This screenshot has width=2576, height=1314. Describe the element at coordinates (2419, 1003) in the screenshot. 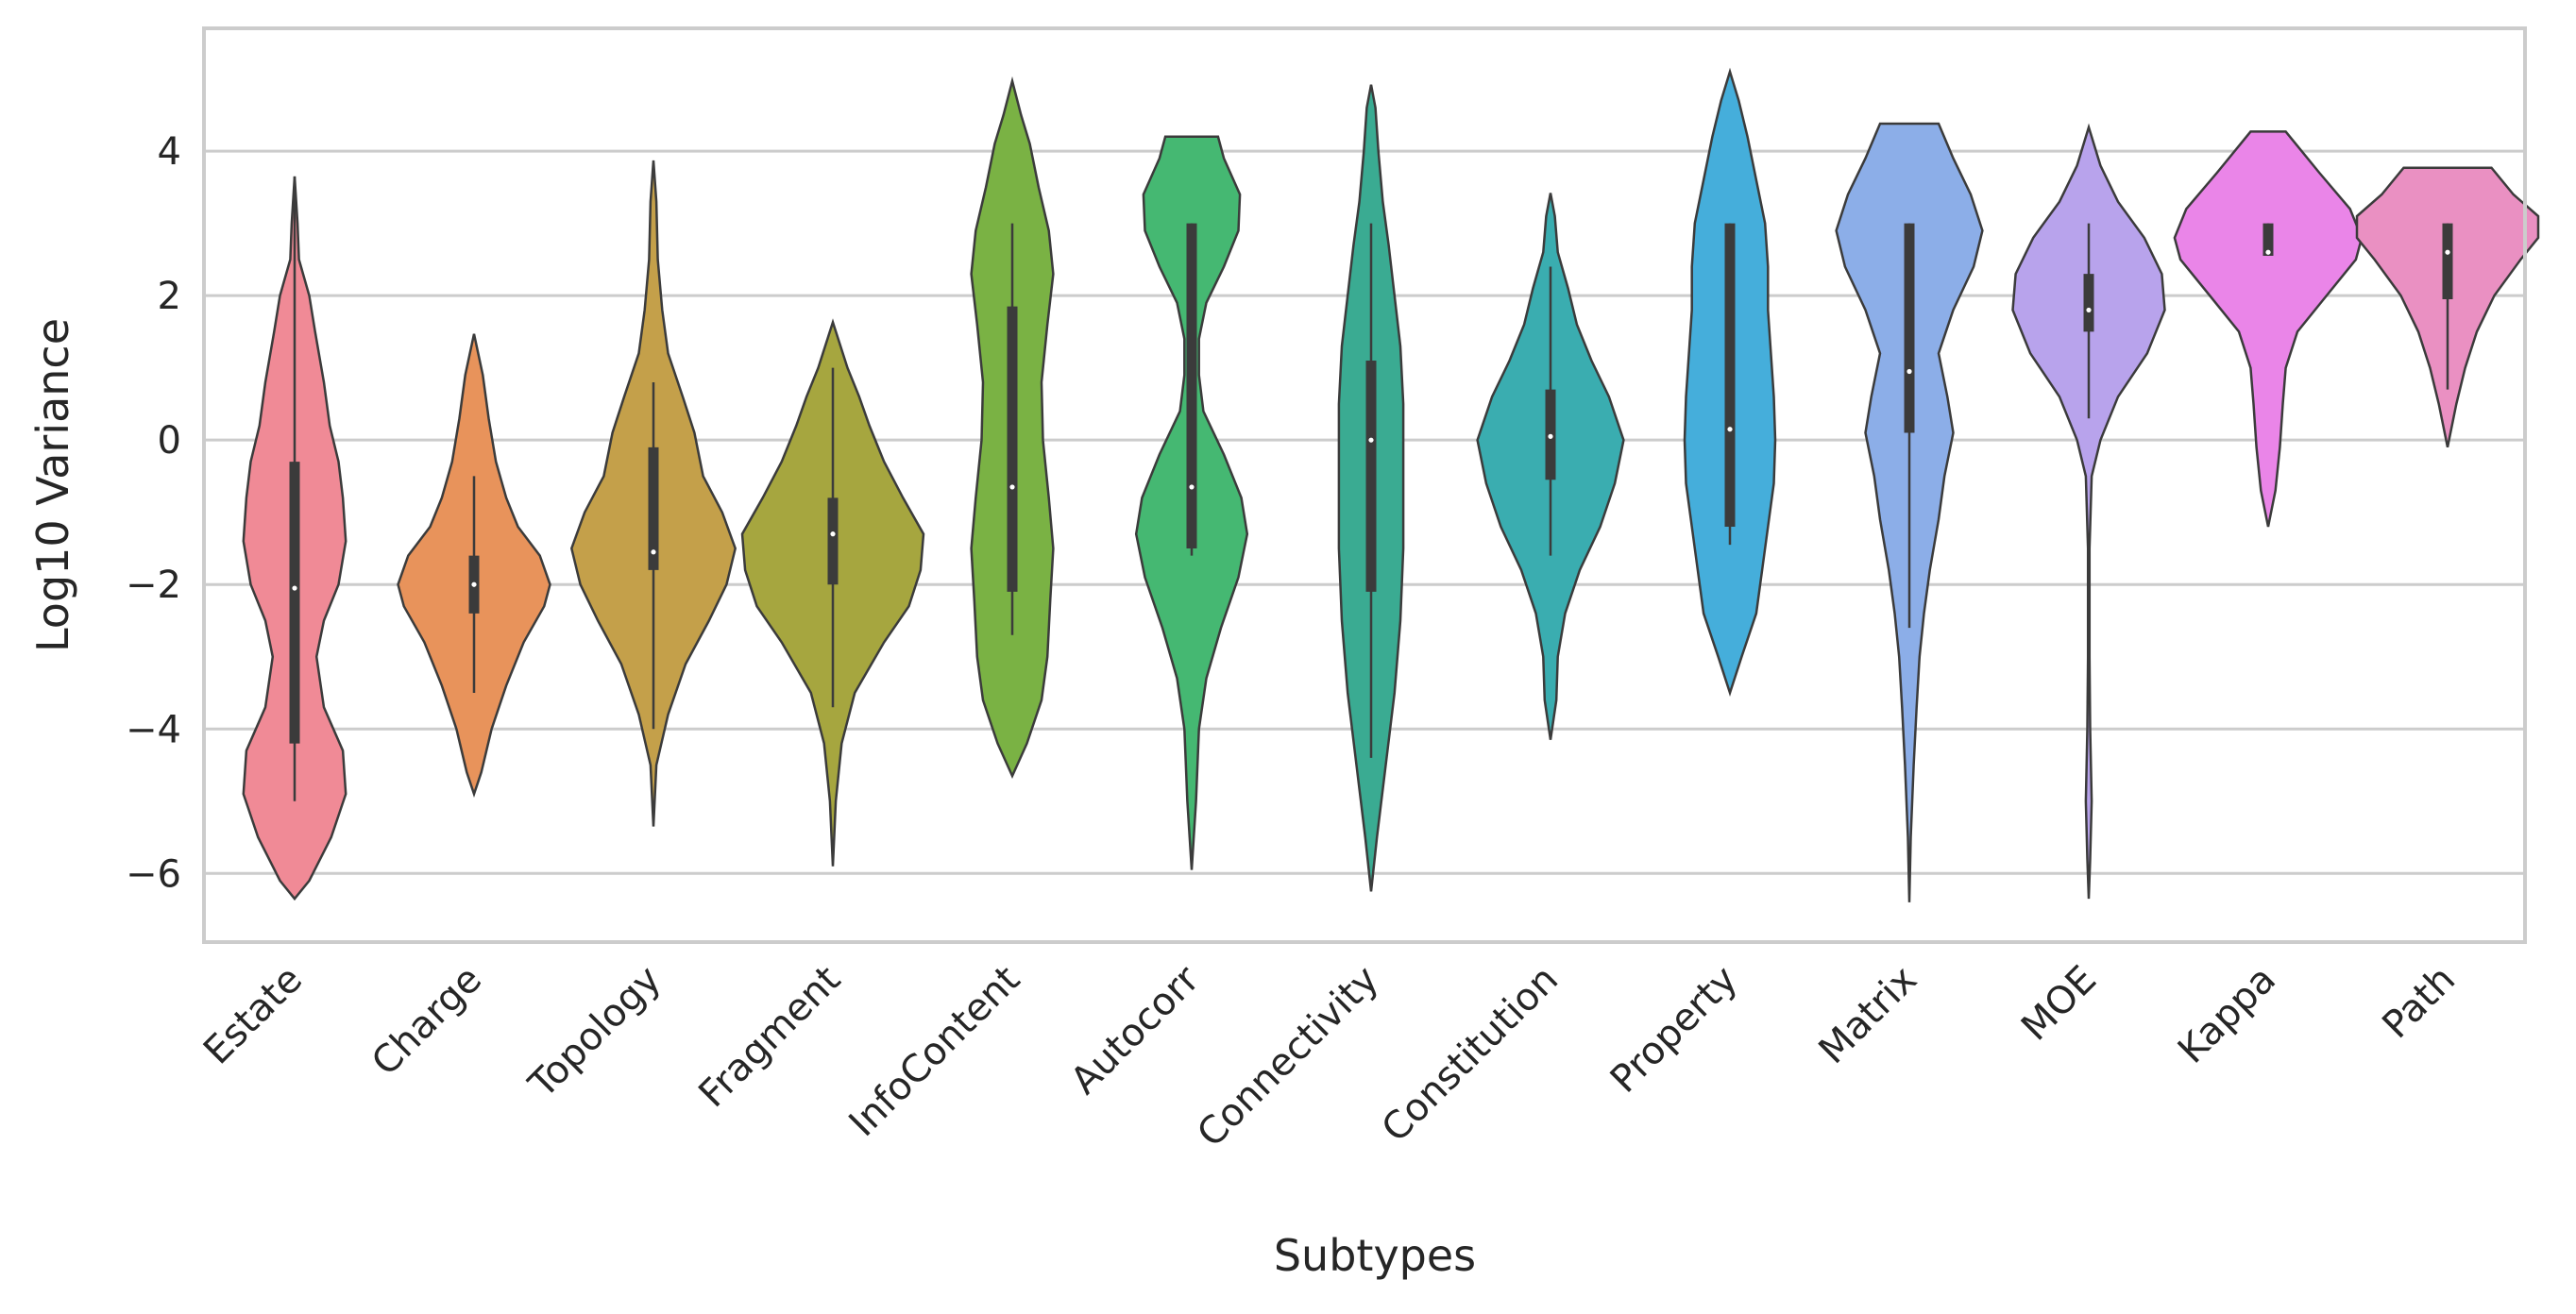

I see `x-tick-label: Path` at that location.